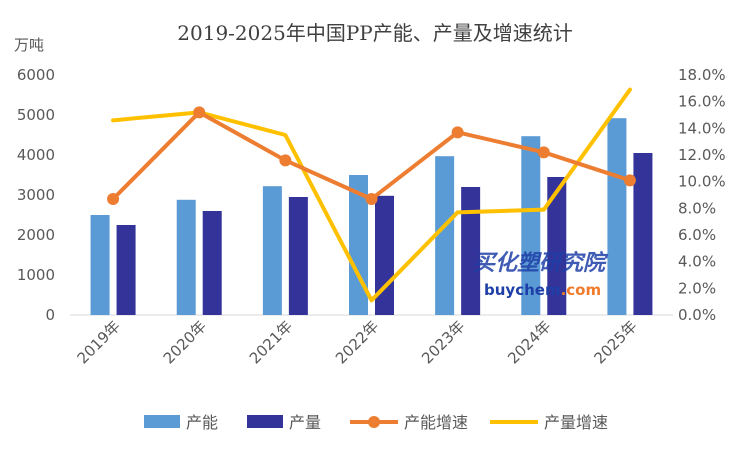  What do you see at coordinates (581, 290) in the screenshot?
I see `watermark-url-domain: .com` at bounding box center [581, 290].